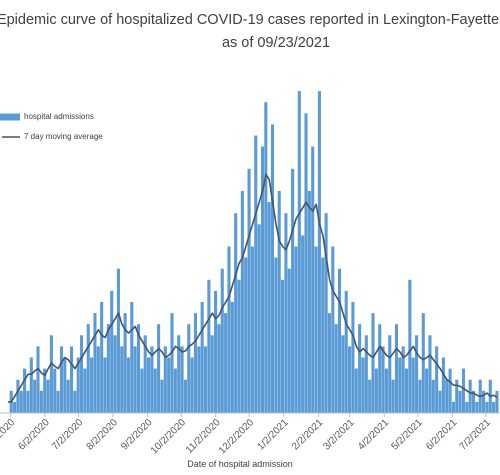  I want to click on x-tick-label: 4/2/2021, so click(374, 435).